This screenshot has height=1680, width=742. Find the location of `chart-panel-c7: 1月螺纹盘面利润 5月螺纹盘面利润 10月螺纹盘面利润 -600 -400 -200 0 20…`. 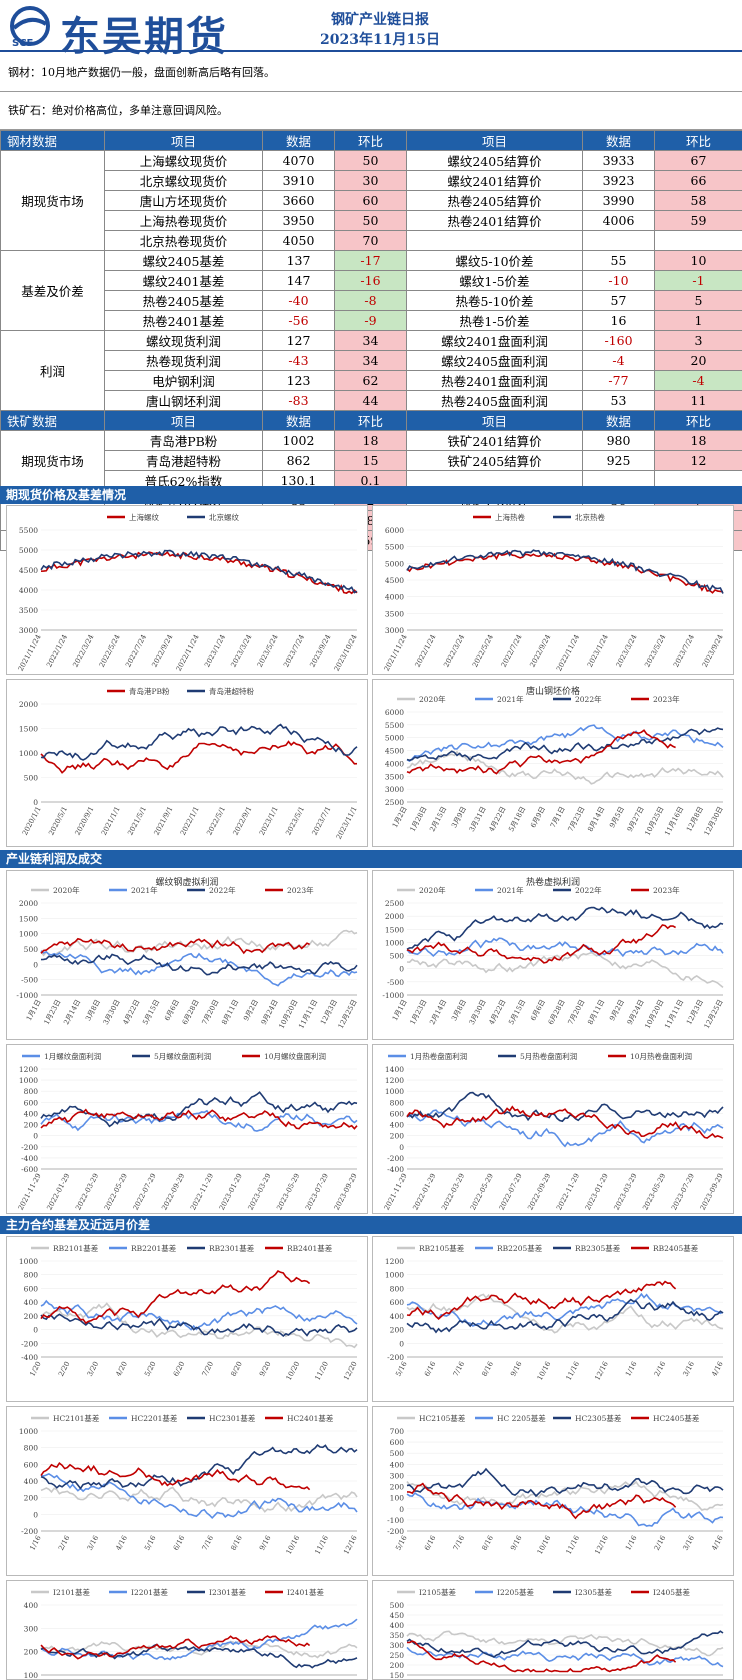

chart-panel-c7: 1月螺纹盘面利润 5月螺纹盘面利润 10月螺纹盘面利润 -600 -400 -200 0 20… is located at coordinates (187, 1129).